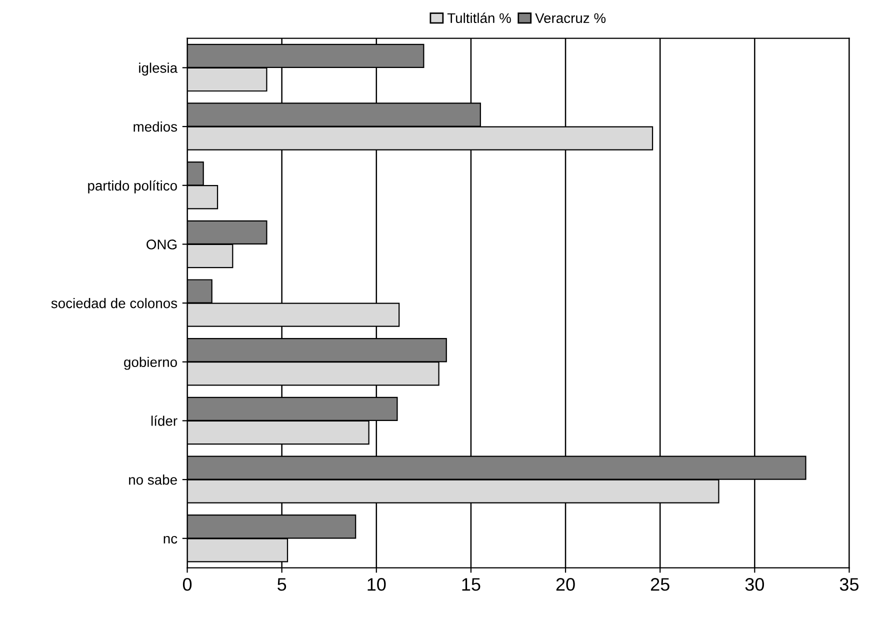  I want to click on x-tick-label: 15, so click(471, 584).